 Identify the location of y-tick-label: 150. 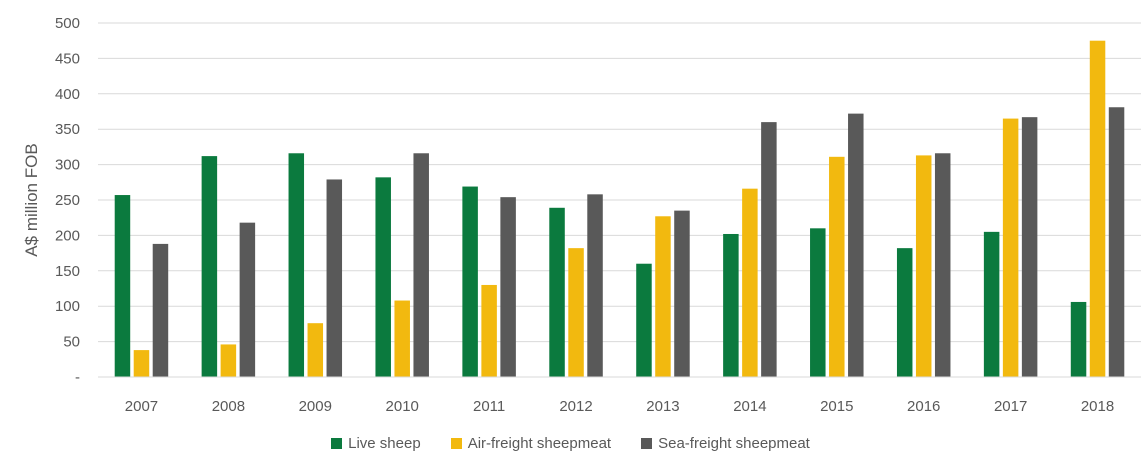
(67, 271).